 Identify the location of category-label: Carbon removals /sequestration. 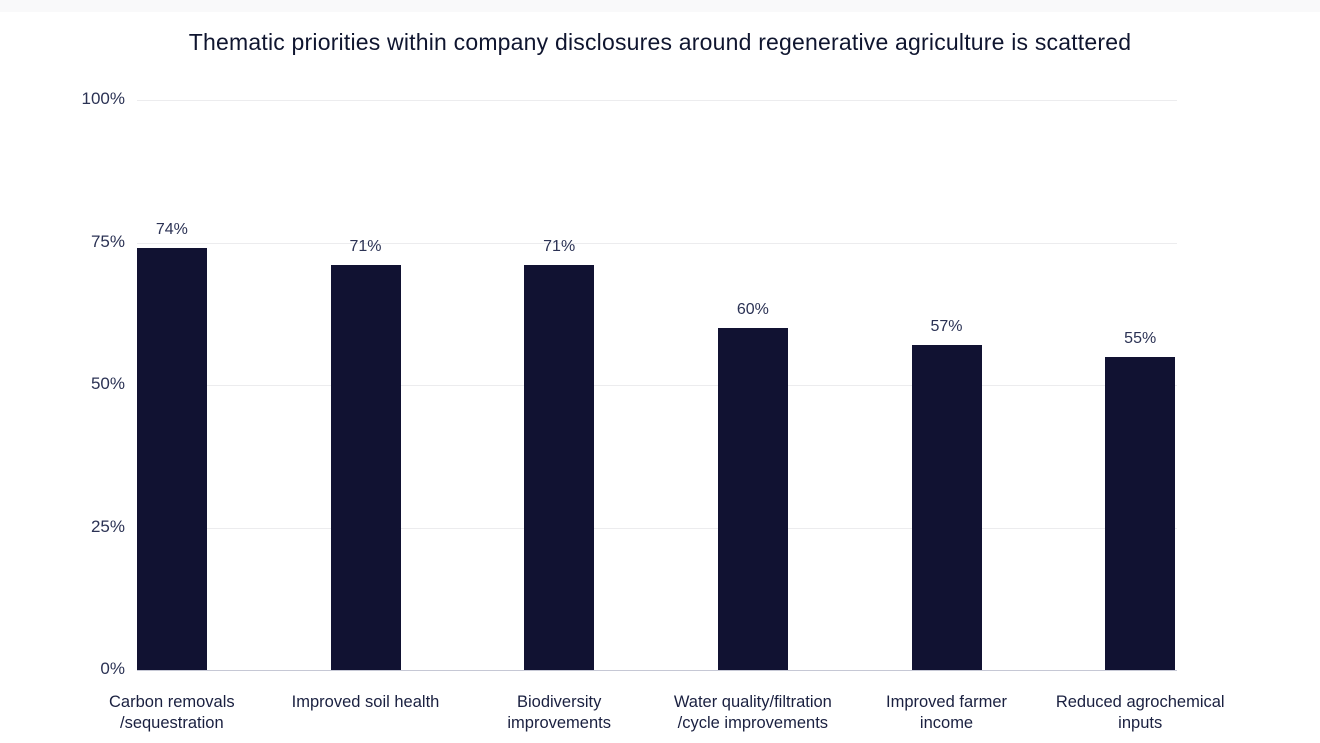
(172, 712).